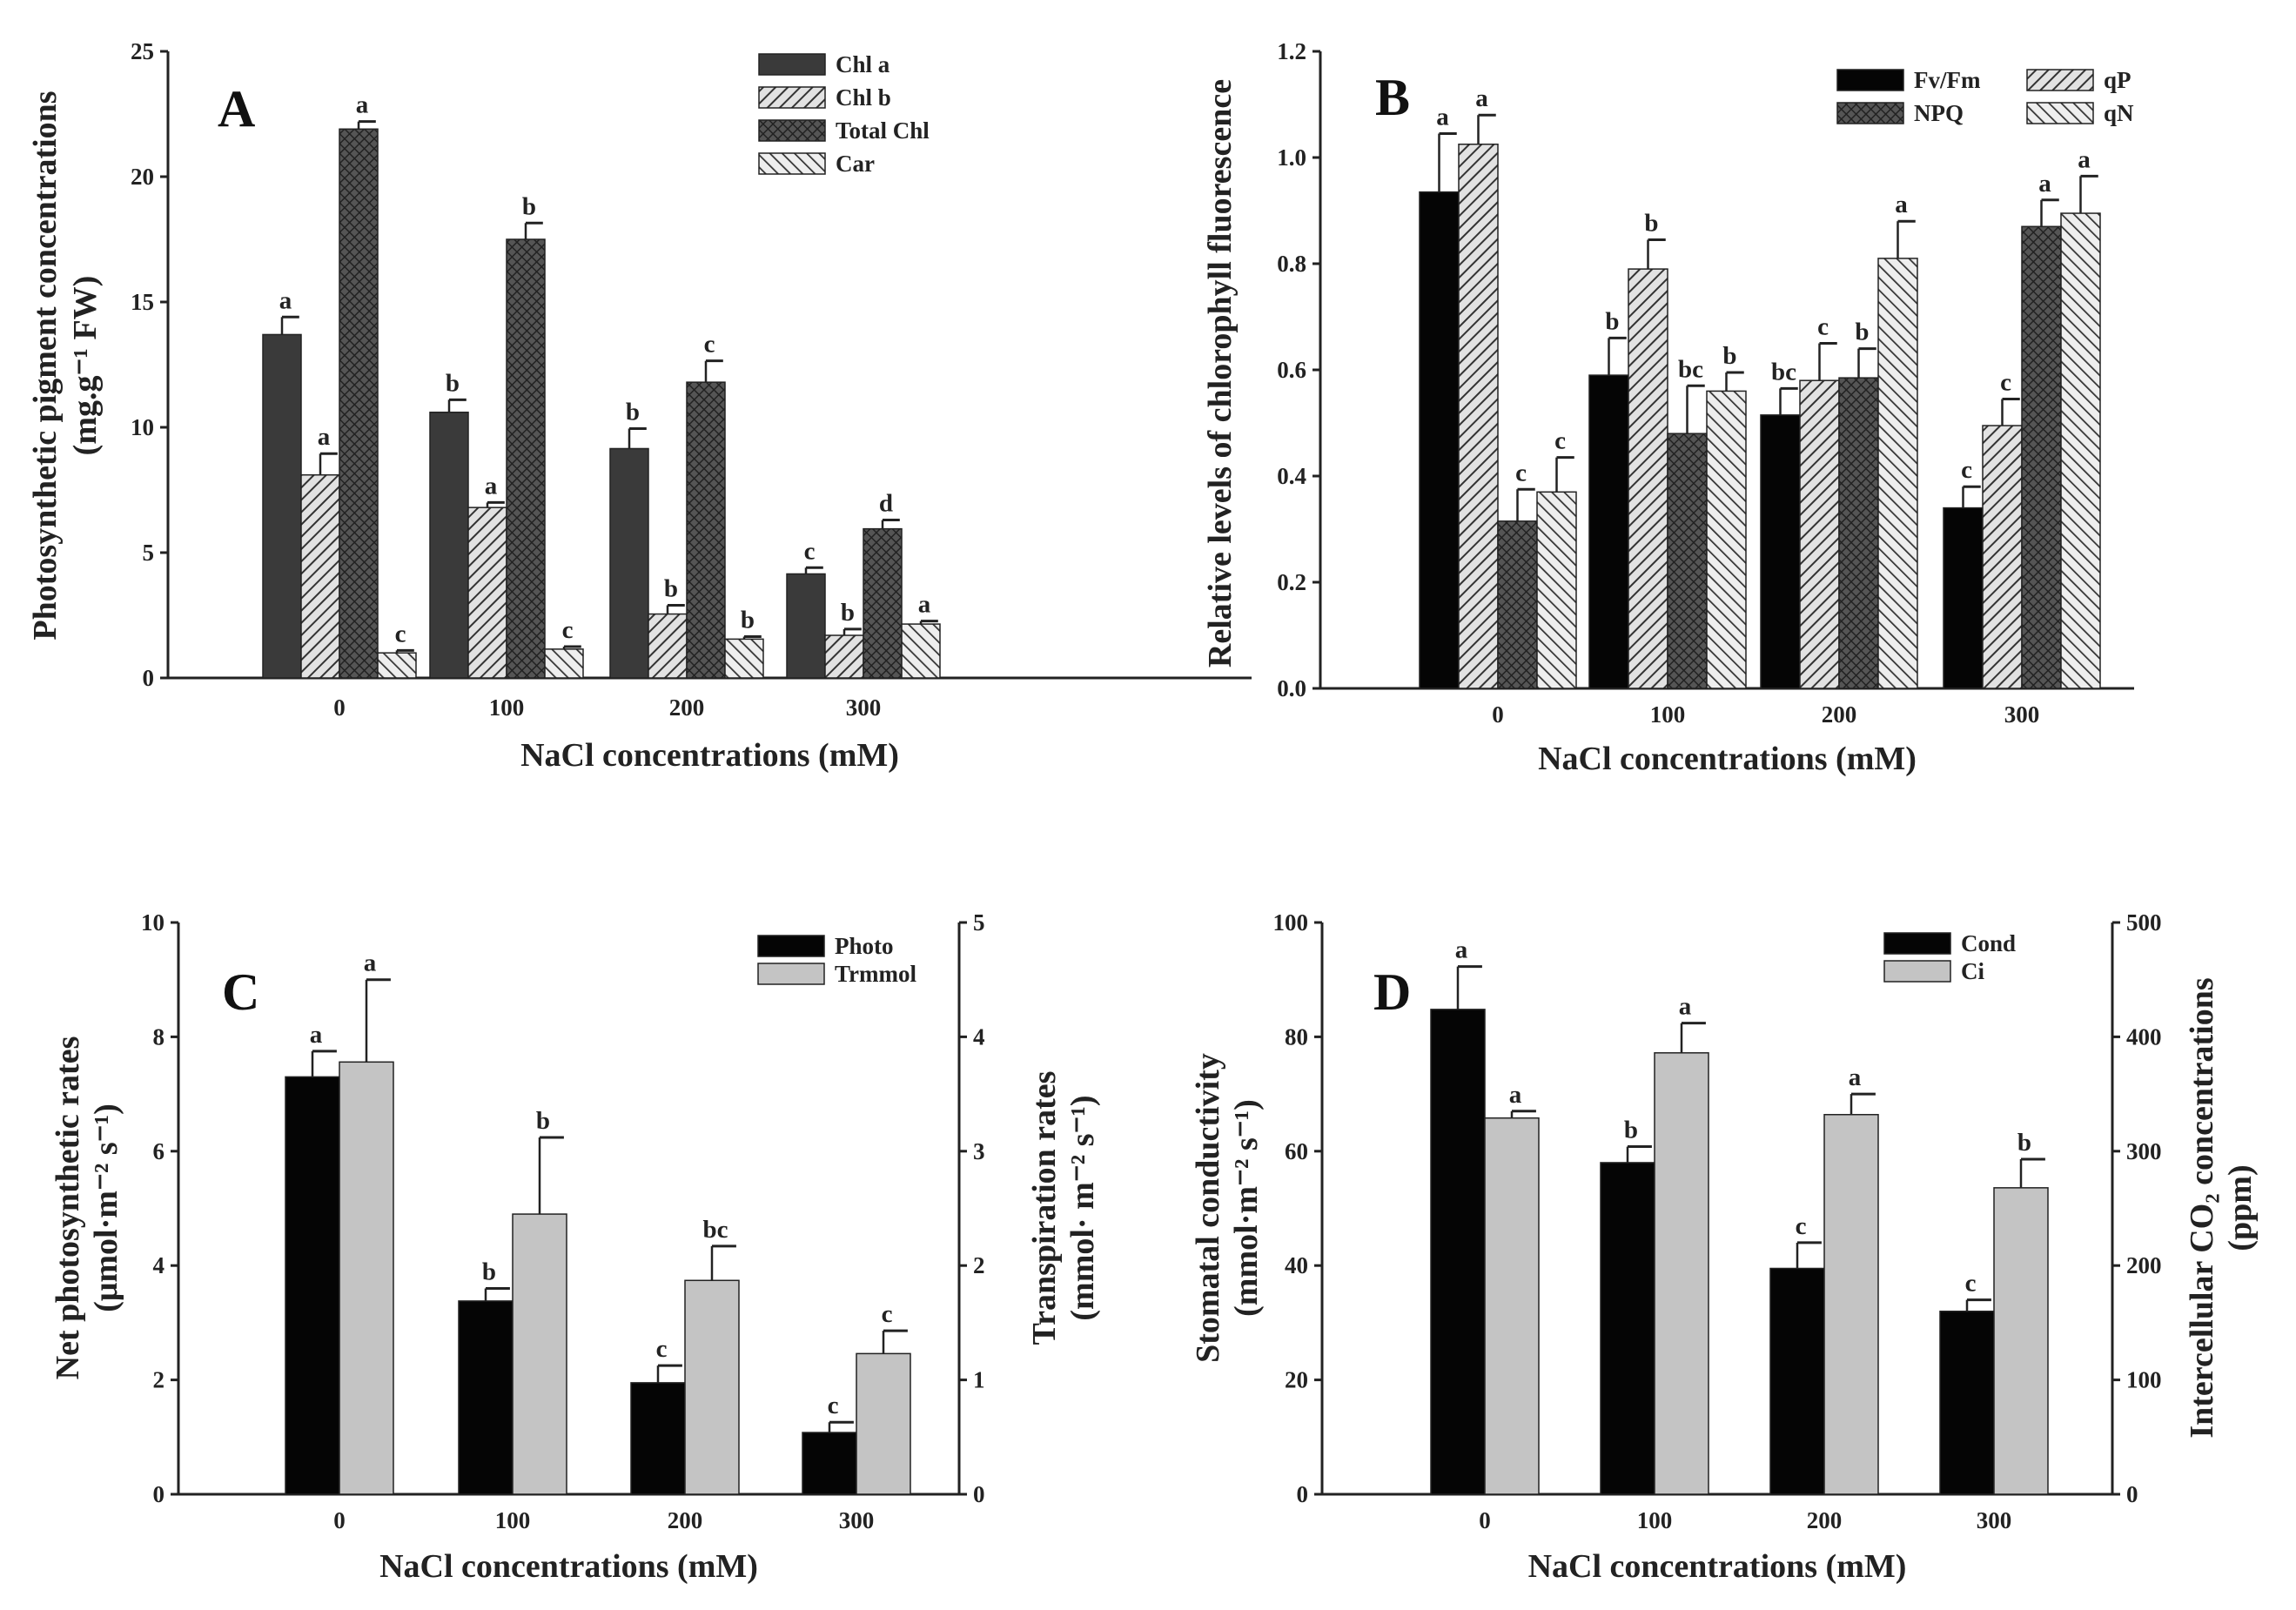 This screenshot has width=2296, height=1610. I want to click on panel-b-y-tick-label: 0.8, so click(1291, 264).